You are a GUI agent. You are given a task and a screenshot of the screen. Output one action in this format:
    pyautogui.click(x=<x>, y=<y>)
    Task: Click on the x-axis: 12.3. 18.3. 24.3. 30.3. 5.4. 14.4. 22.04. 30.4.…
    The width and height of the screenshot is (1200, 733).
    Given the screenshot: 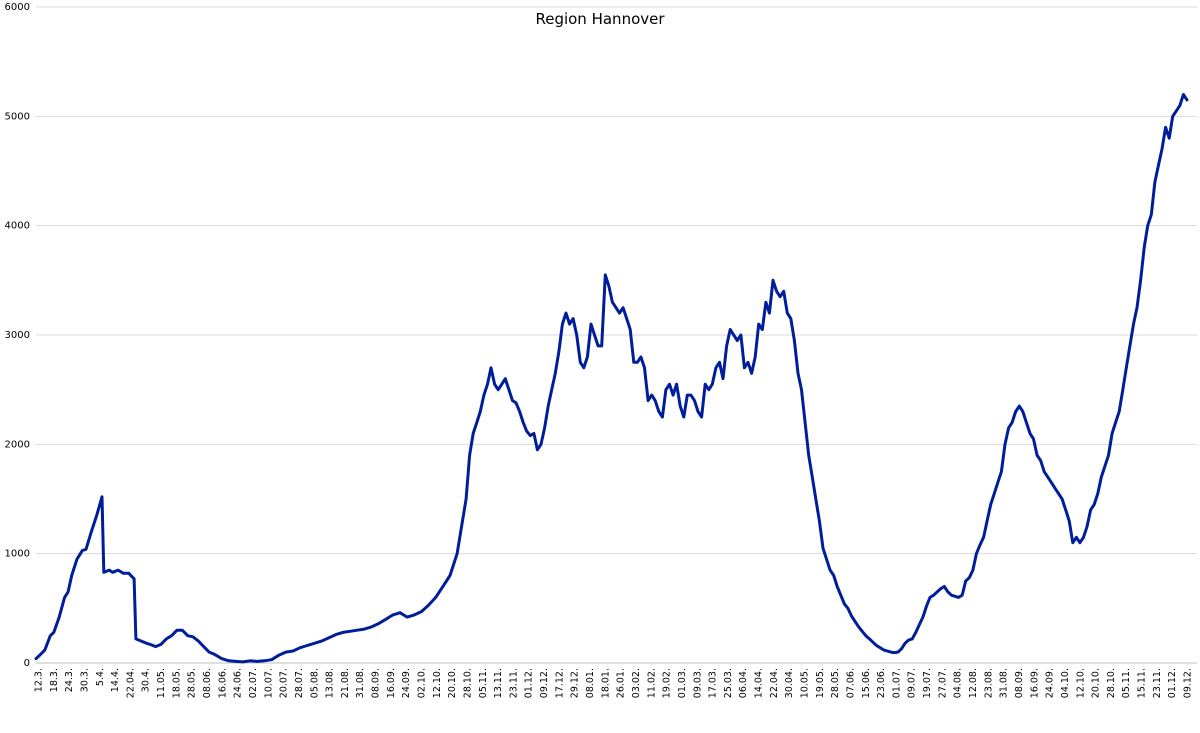 What is the action you would take?
    pyautogui.click(x=614, y=683)
    